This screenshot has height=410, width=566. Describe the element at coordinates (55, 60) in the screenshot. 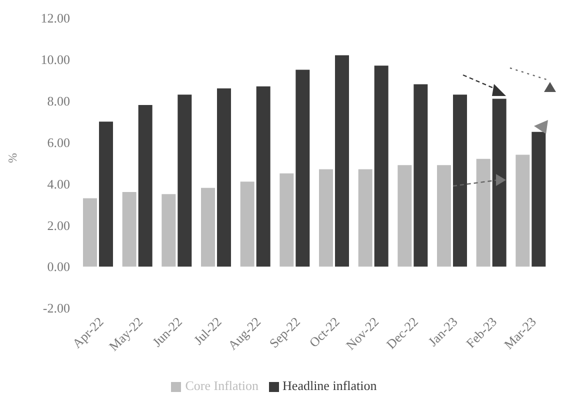

I see `y-tick-label: 10.00` at that location.